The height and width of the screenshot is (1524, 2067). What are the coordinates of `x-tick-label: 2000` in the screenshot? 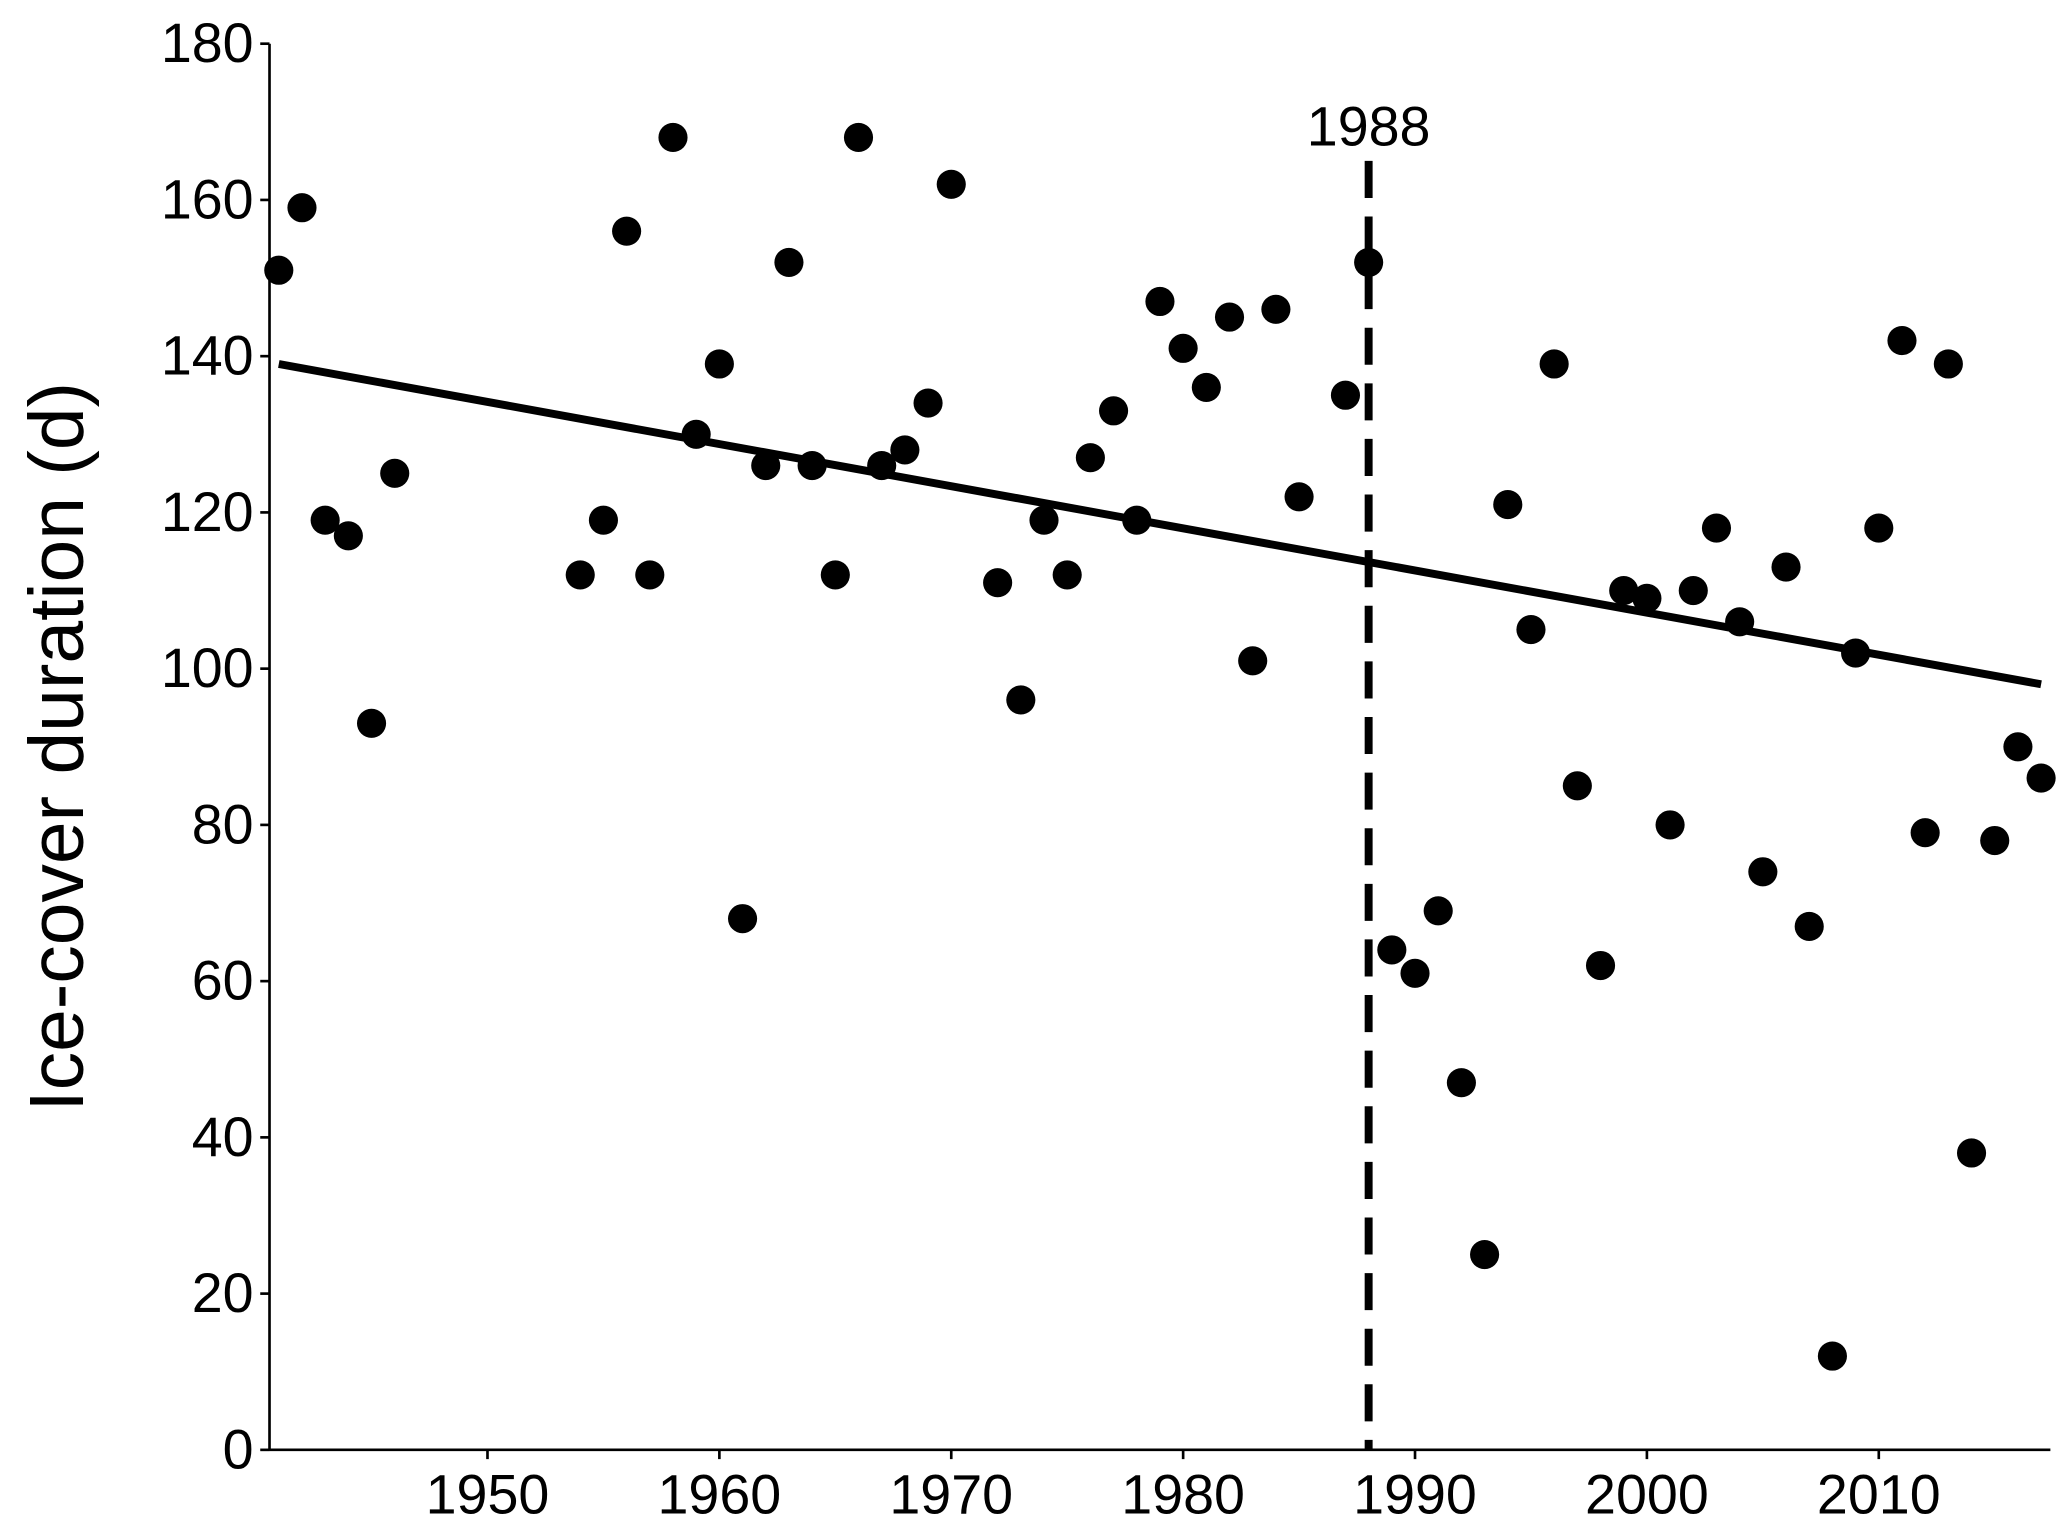 It's located at (1647, 1493).